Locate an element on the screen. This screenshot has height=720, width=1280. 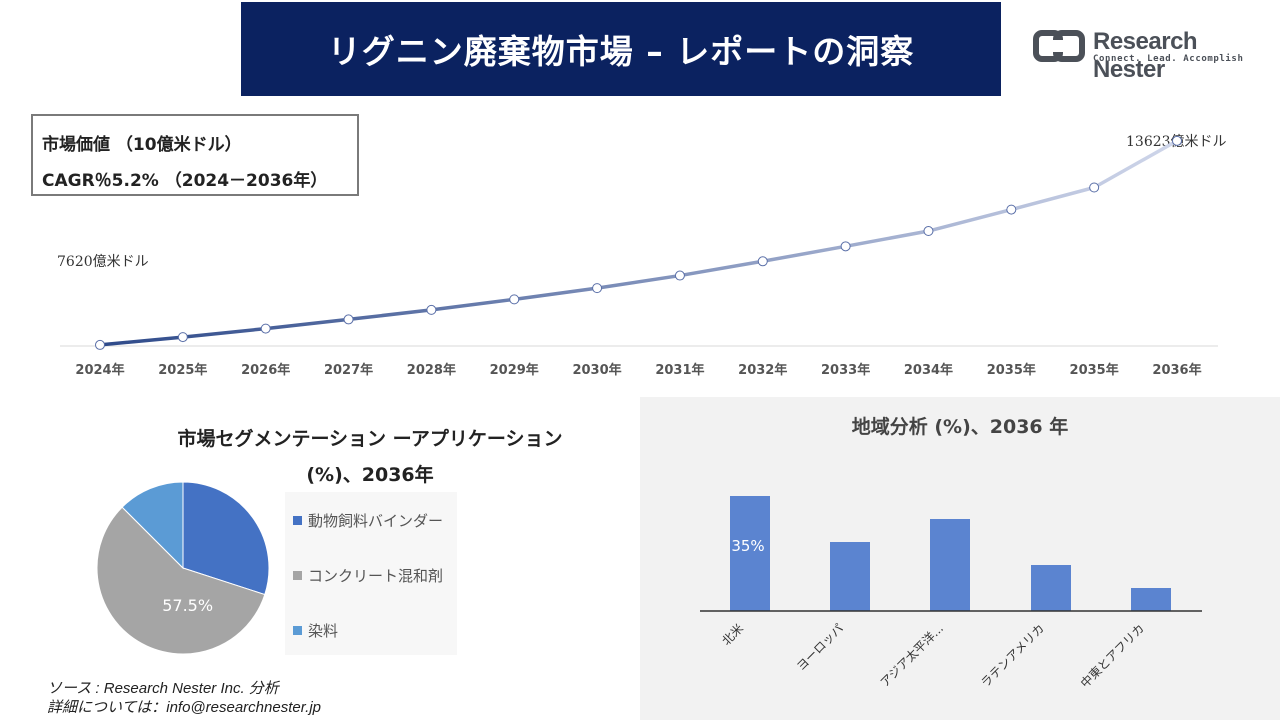
market-info-box: 市場価値 （10億米ドル） CAGR％5.2% （2024－2036年） is located at coordinates (195, 155).